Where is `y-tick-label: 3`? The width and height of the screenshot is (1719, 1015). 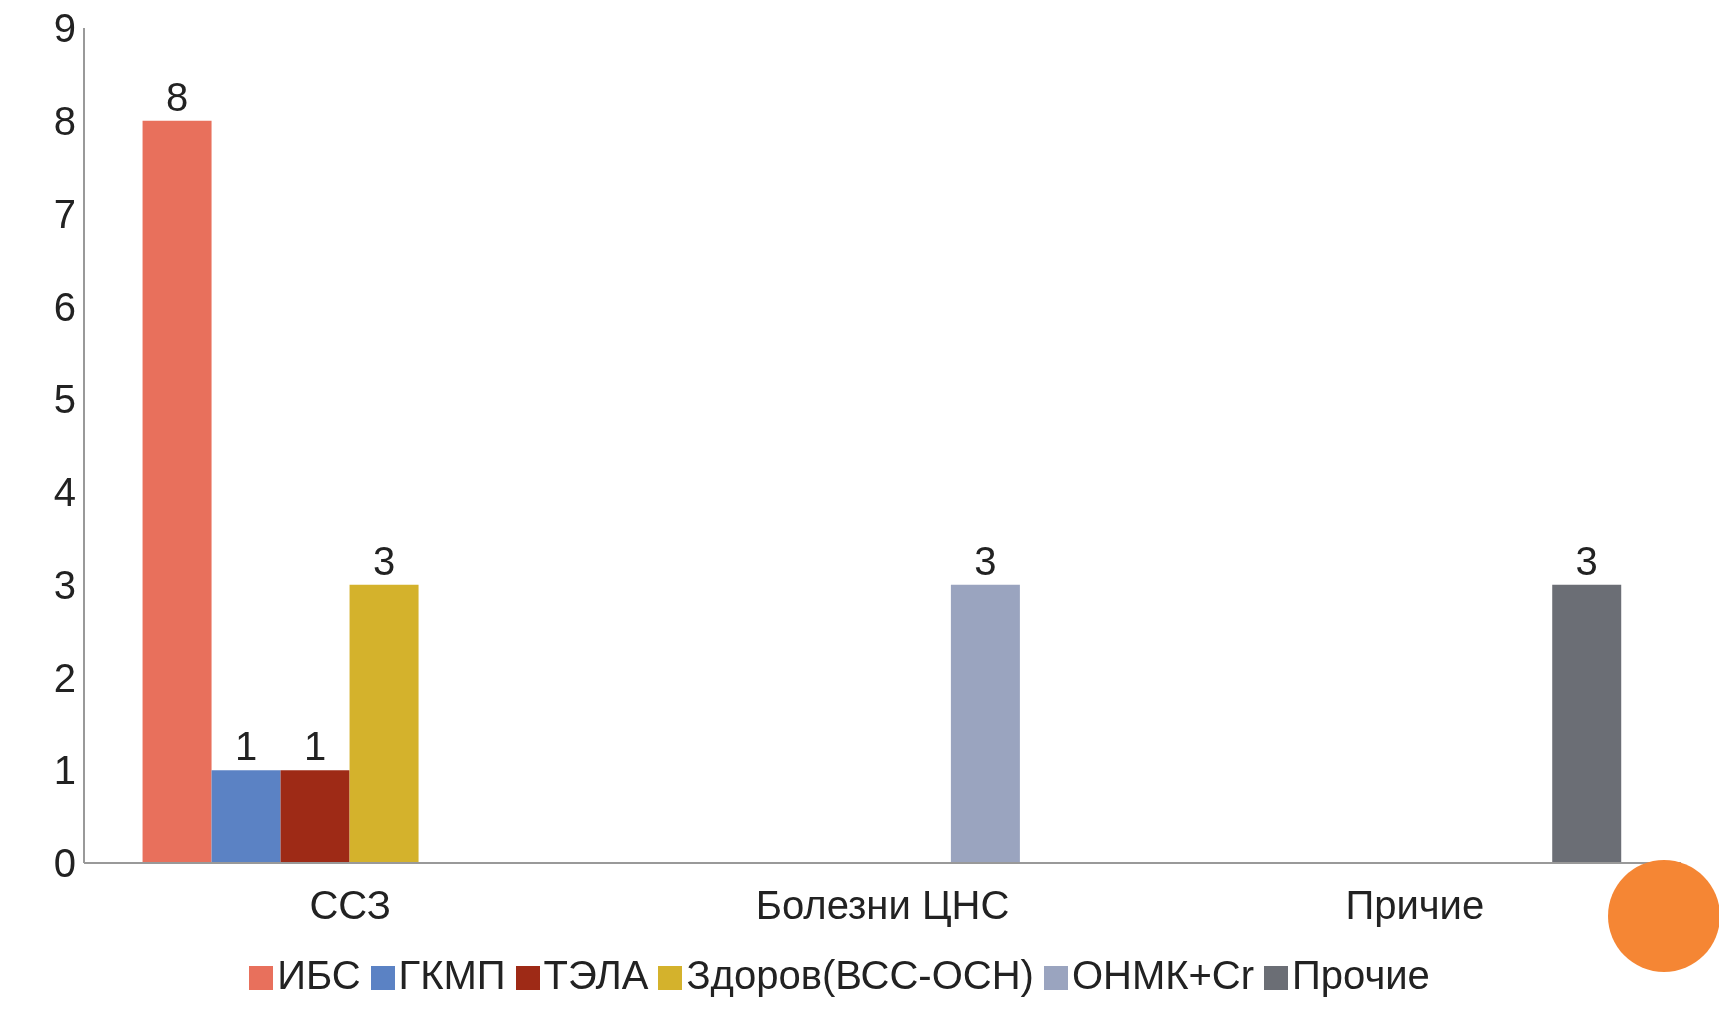
y-tick-label: 3 is located at coordinates (64, 584).